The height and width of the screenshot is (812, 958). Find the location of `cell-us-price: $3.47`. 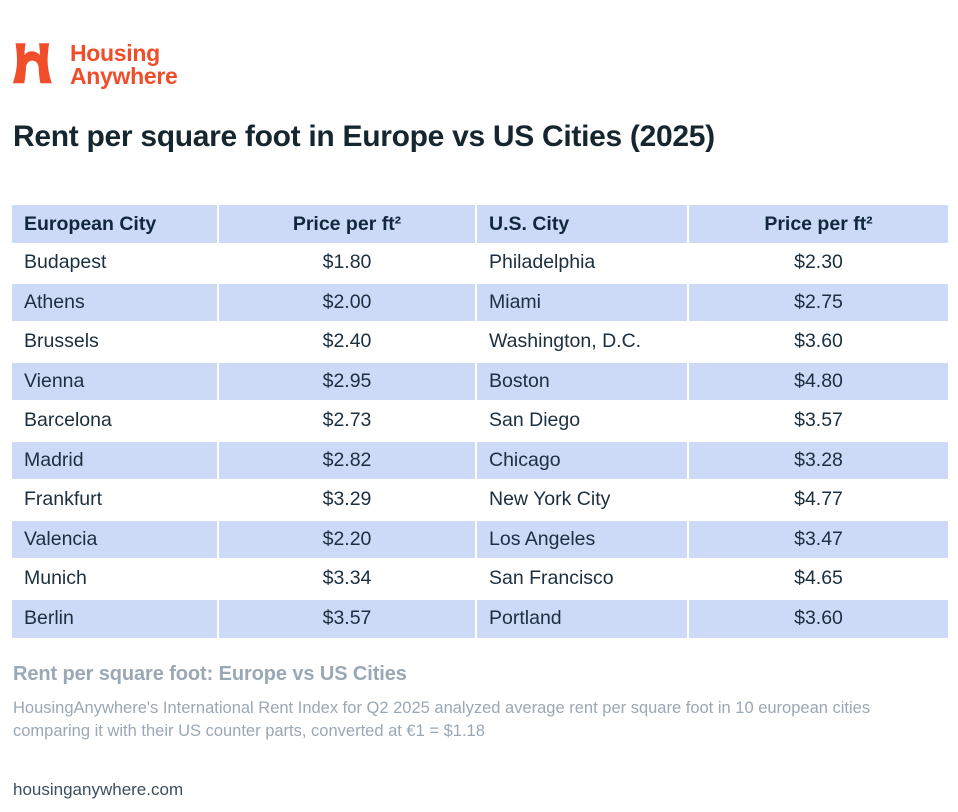

cell-us-price: $3.47 is located at coordinates (818, 539).